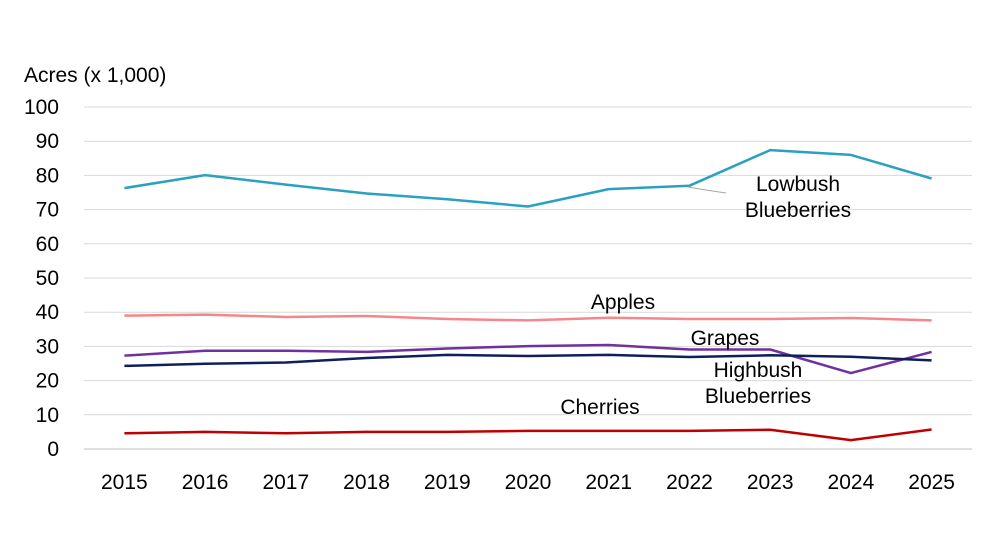 Image resolution: width=992 pixels, height=558 pixels. Describe the element at coordinates (205, 482) in the screenshot. I see `x-tick-label: 2016` at that location.